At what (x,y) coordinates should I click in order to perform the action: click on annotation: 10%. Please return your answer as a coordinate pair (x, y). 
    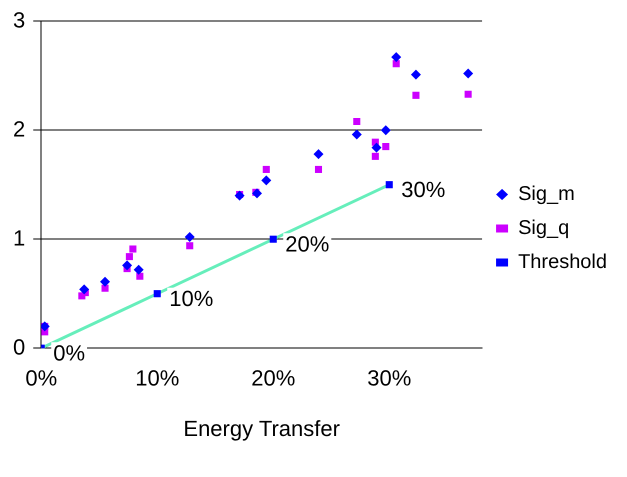
    Looking at the image, I should click on (191, 298).